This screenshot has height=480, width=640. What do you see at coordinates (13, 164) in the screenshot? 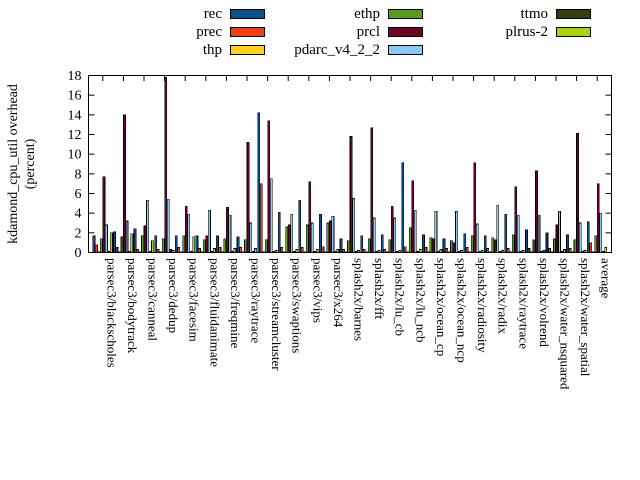
I see `y-axis-label: kdamond_cpu_util overhead` at bounding box center [13, 164].